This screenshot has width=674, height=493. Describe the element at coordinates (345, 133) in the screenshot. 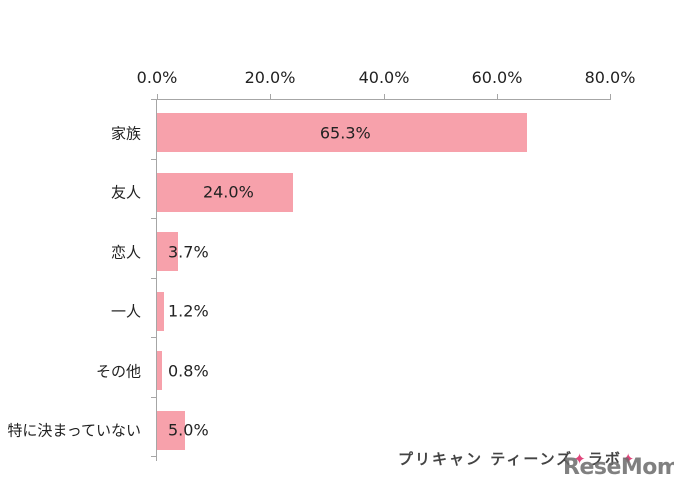

I see `value-label: 65.3%` at that location.